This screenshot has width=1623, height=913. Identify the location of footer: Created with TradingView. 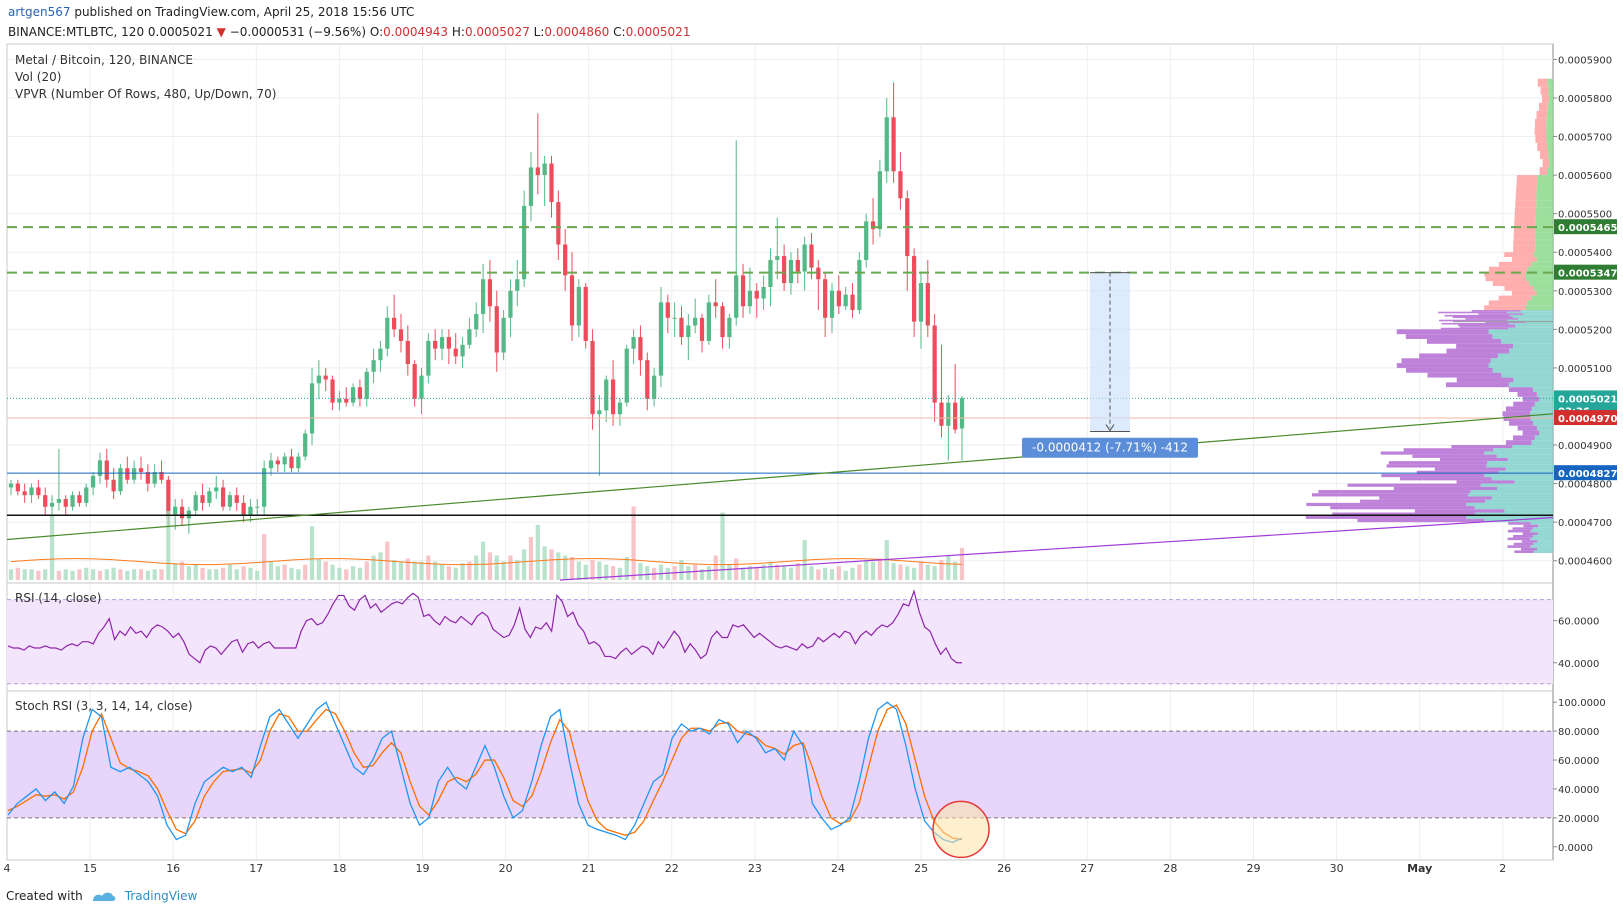
(101, 896).